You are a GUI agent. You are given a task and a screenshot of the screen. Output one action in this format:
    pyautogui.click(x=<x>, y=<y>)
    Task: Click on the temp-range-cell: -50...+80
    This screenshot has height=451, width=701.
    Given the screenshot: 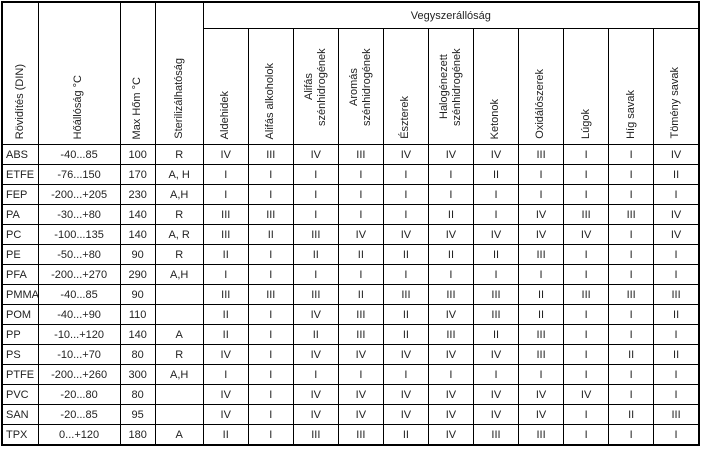 What is the action you would take?
    pyautogui.click(x=79, y=254)
    